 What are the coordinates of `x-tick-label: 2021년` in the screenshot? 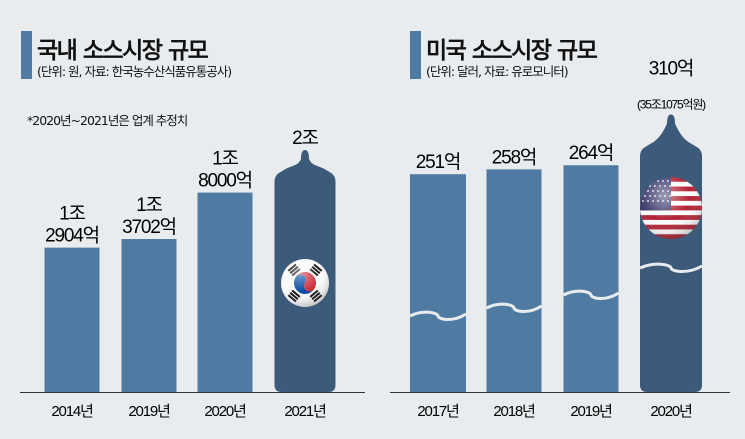 It's located at (305, 411).